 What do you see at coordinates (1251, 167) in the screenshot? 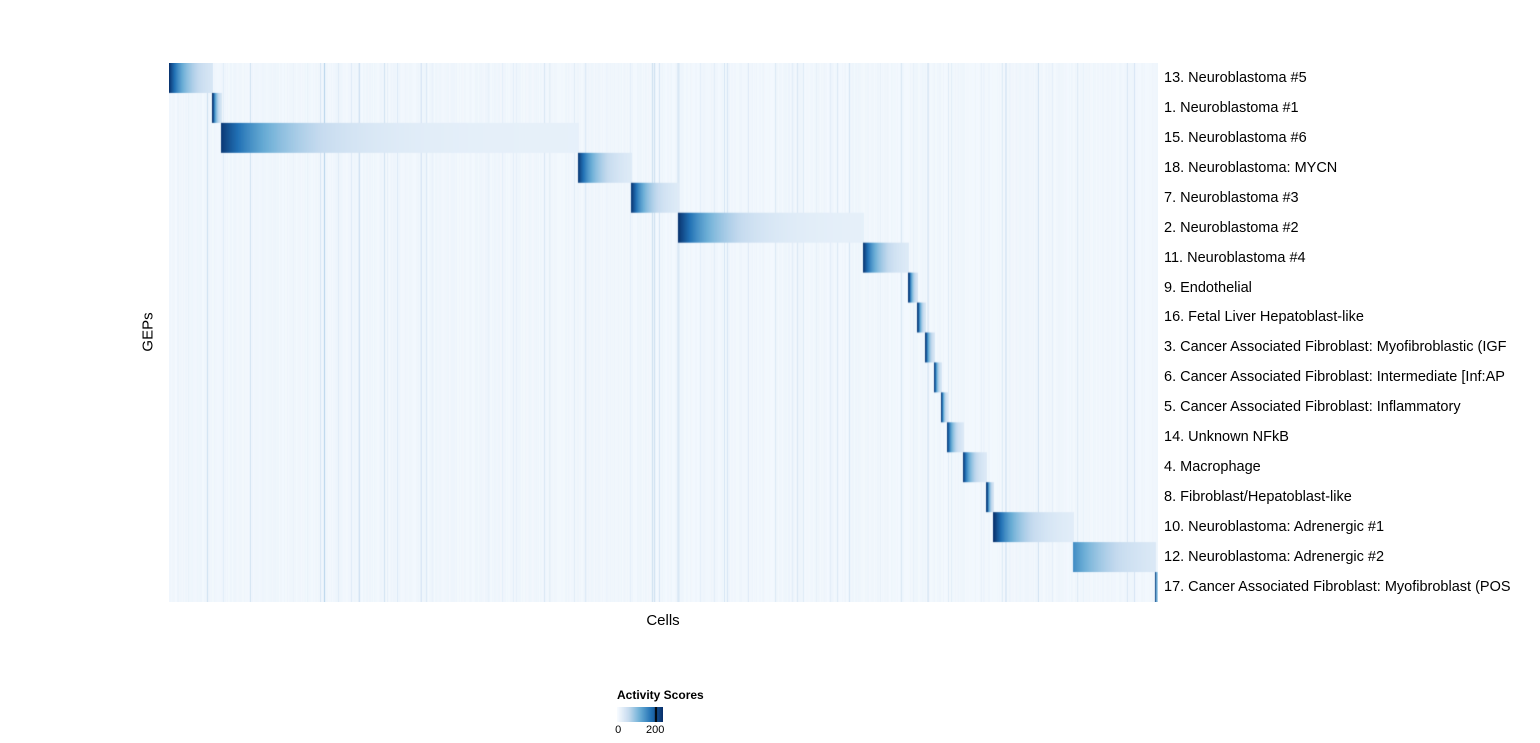
I see `row-label: 18. Neuroblastoma: MYCN` at bounding box center [1251, 167].